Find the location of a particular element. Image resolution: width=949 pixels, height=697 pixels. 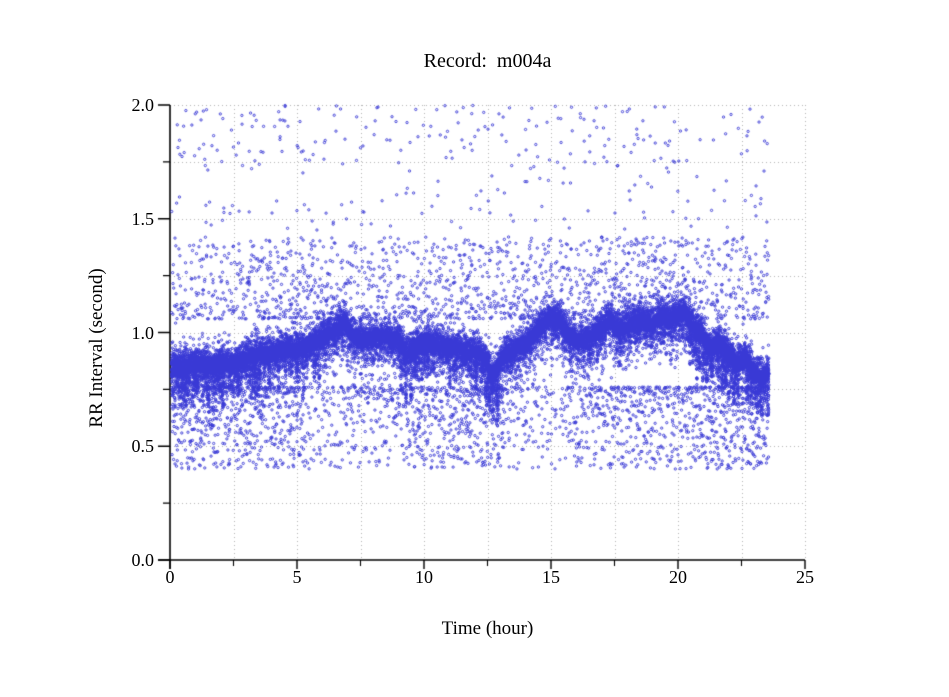

x-tick-label: 5 is located at coordinates (297, 577).